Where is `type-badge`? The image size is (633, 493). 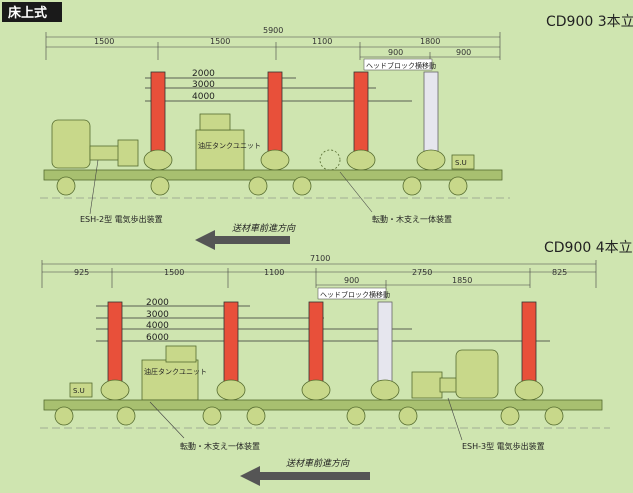 type-badge is located at coordinates (32, 12).